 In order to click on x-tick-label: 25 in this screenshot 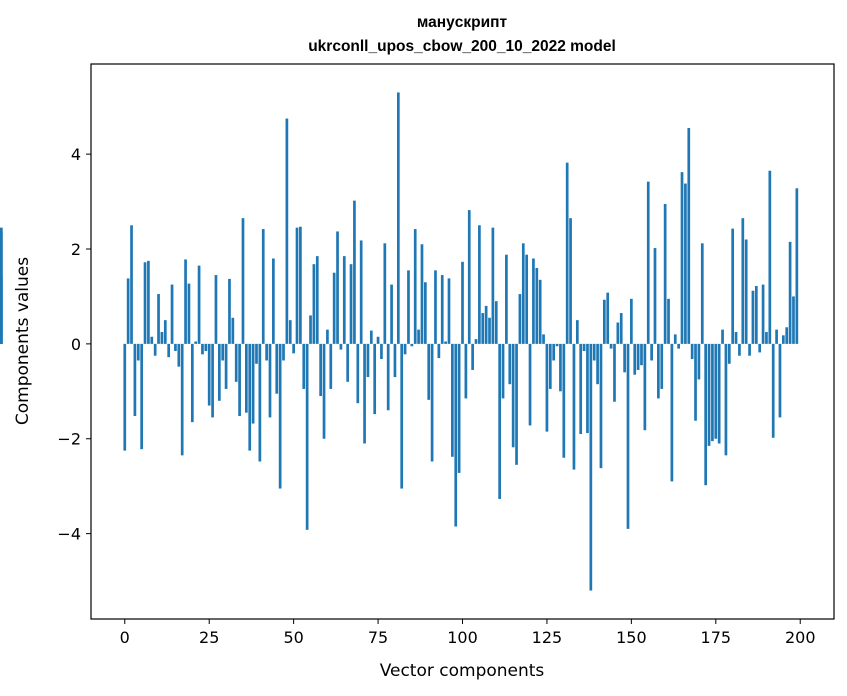, I will do `click(209, 637)`.